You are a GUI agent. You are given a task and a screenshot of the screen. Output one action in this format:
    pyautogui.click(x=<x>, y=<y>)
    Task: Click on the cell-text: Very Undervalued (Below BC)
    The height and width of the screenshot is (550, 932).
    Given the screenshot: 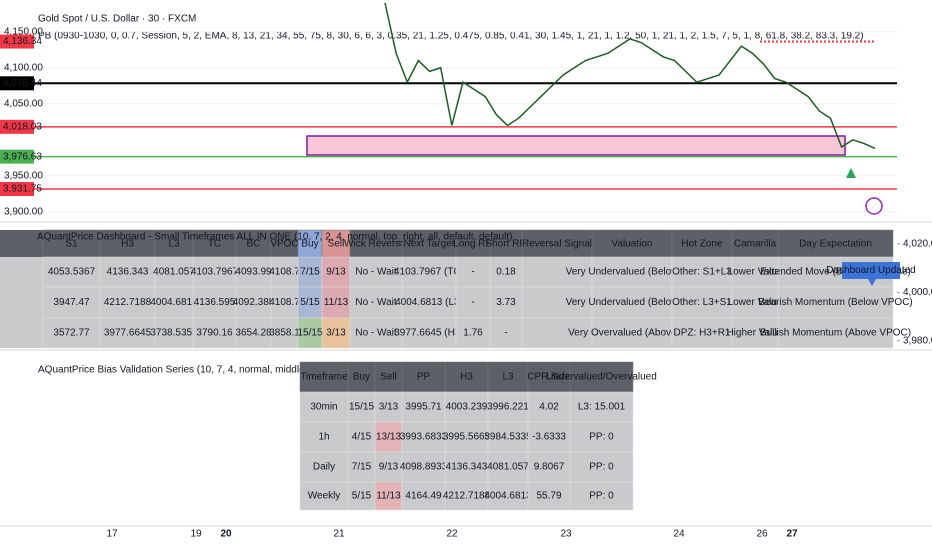 What is the action you would take?
    pyautogui.click(x=632, y=272)
    